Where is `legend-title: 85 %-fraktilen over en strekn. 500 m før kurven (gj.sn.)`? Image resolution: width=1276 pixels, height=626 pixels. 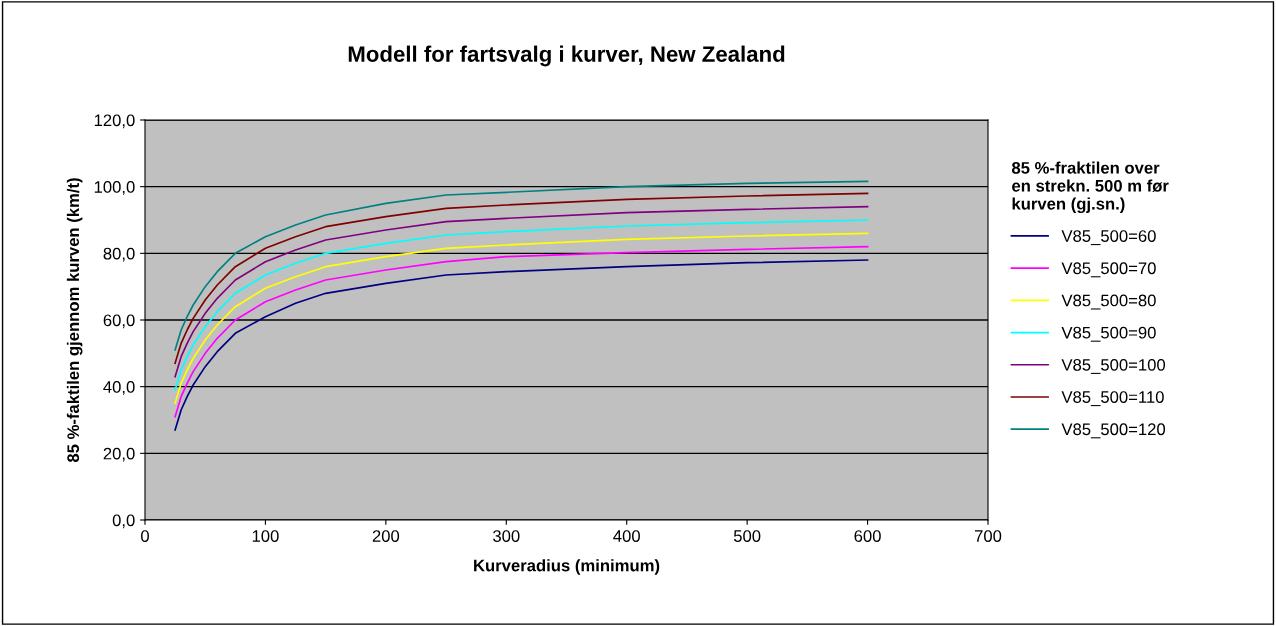
legend-title: 85 %-fraktilen over en strekn. 500 m før kurven (gj.sn.) is located at coordinates (1090, 187).